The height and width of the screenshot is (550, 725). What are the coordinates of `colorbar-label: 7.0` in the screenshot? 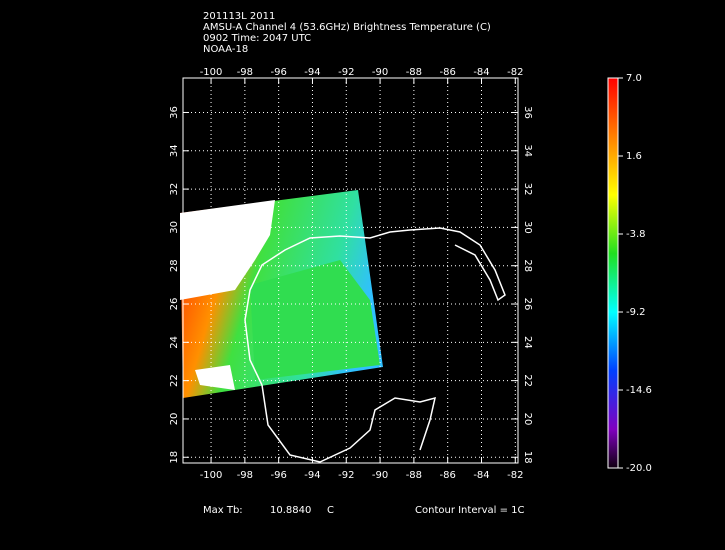 It's located at (634, 78).